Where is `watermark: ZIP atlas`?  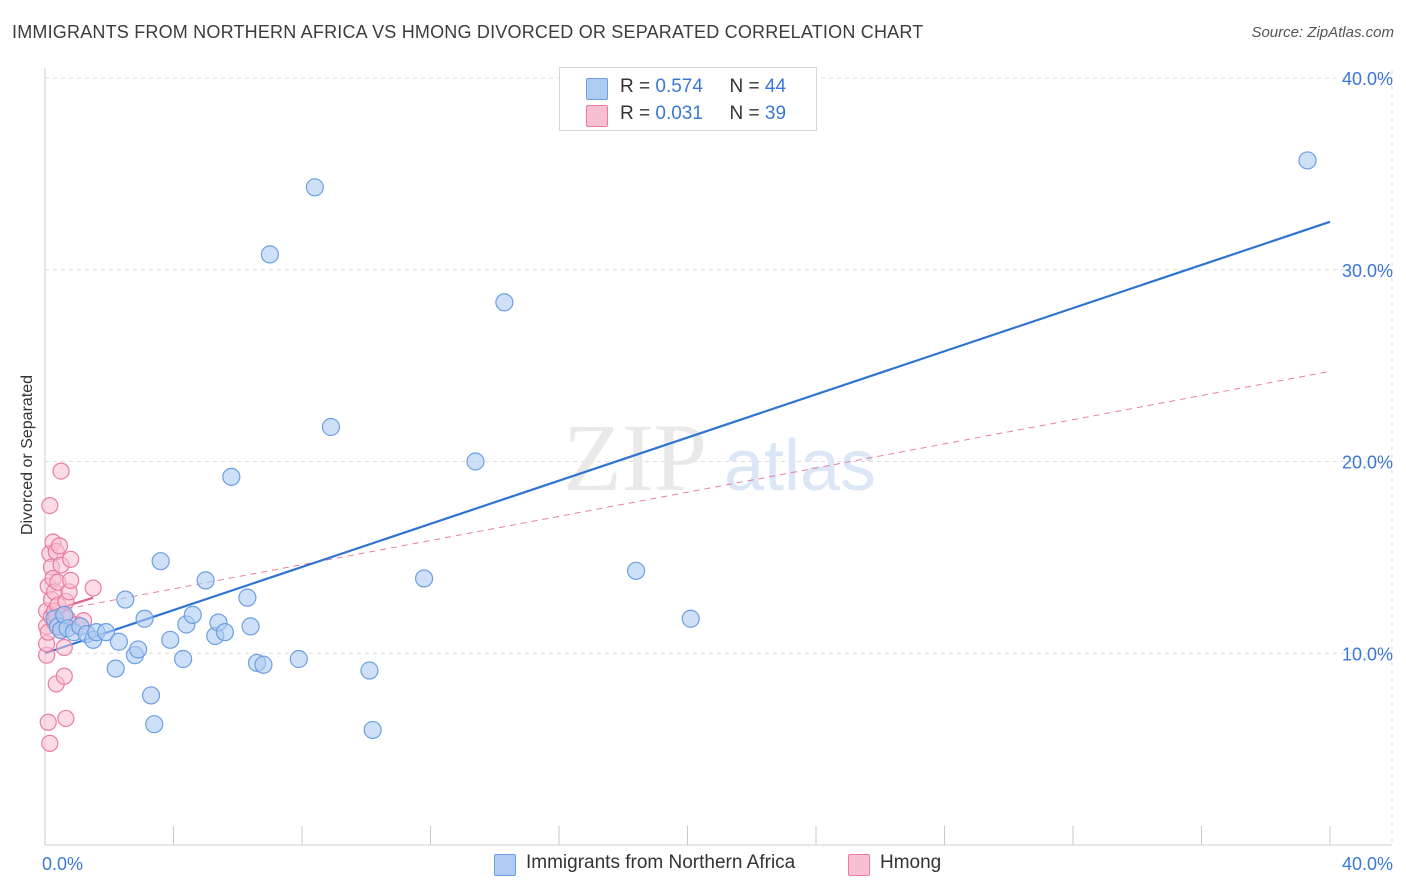
watermark: ZIP atlas is located at coordinates (719, 457).